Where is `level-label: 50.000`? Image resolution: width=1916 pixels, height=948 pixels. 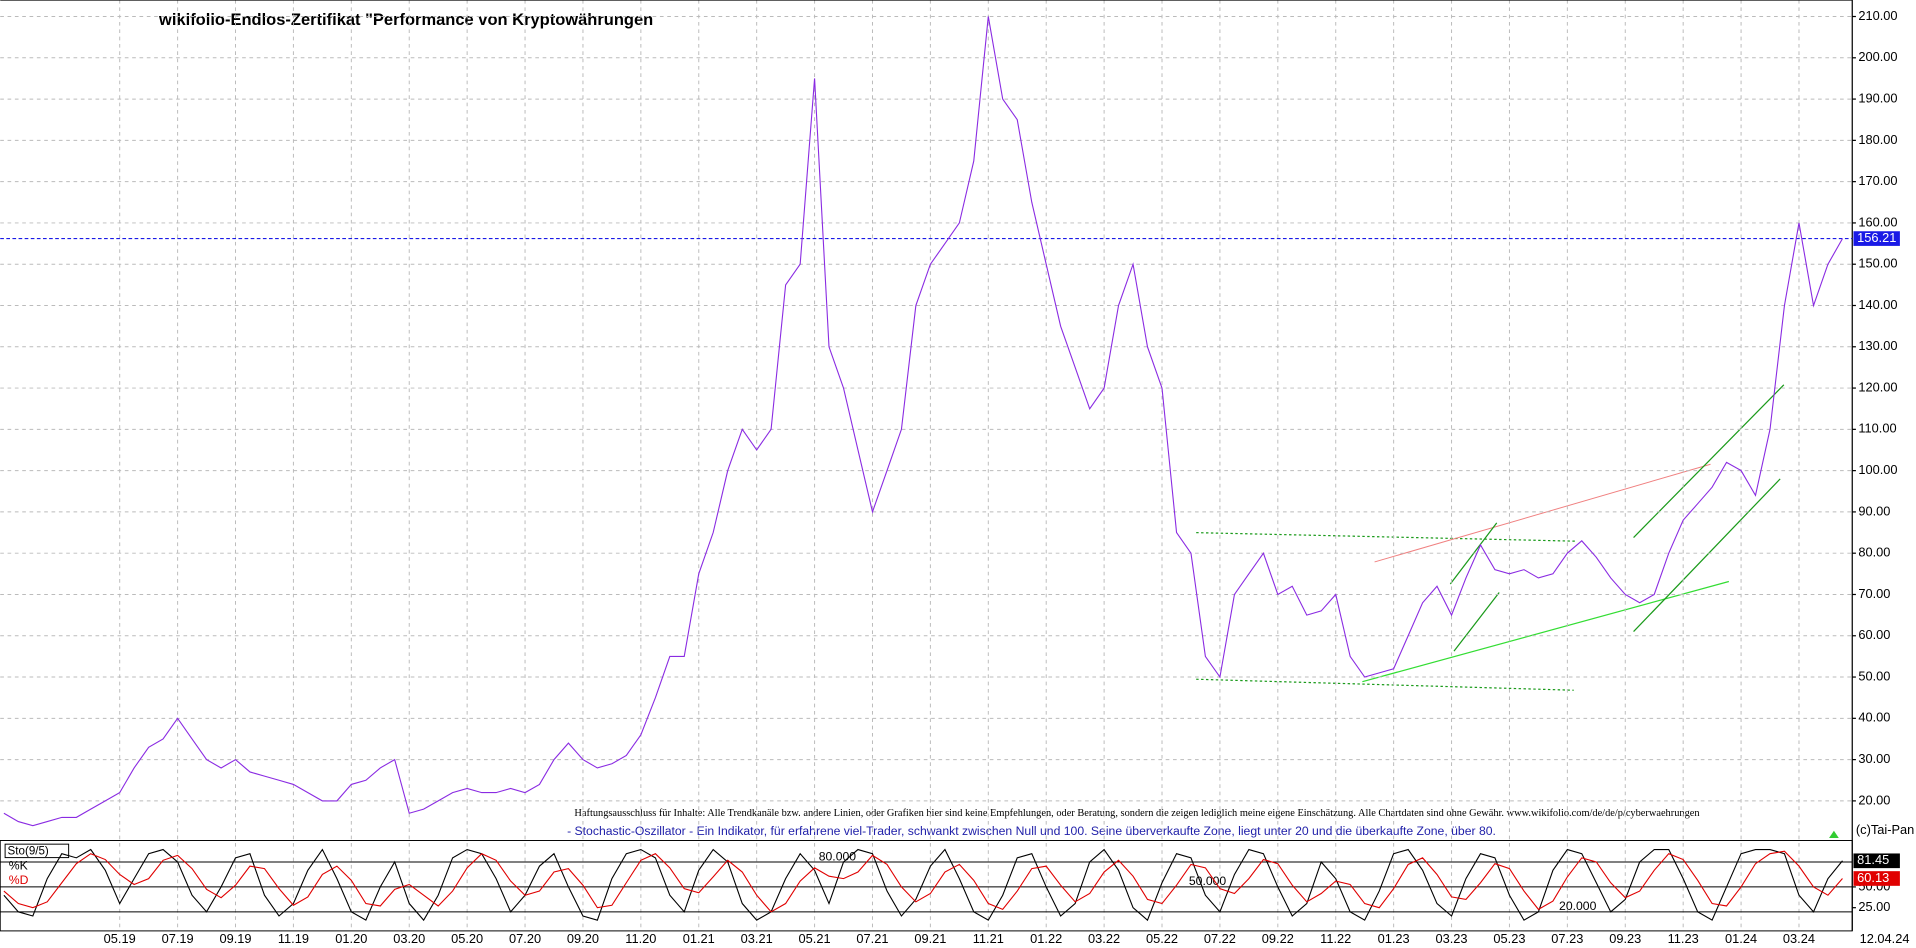
level-label: 50.000 is located at coordinates (1208, 881).